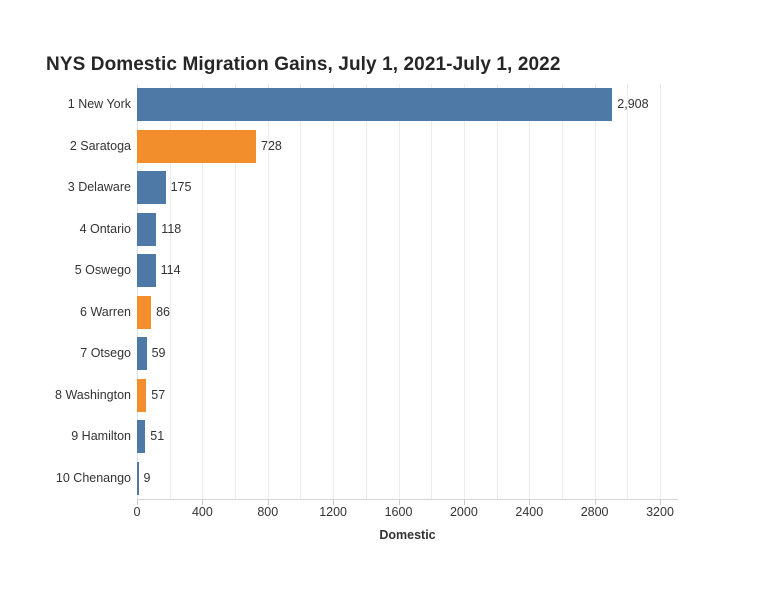 The image size is (763, 594). What do you see at coordinates (407, 535) in the screenshot?
I see `x-axis-title: Domestic` at bounding box center [407, 535].